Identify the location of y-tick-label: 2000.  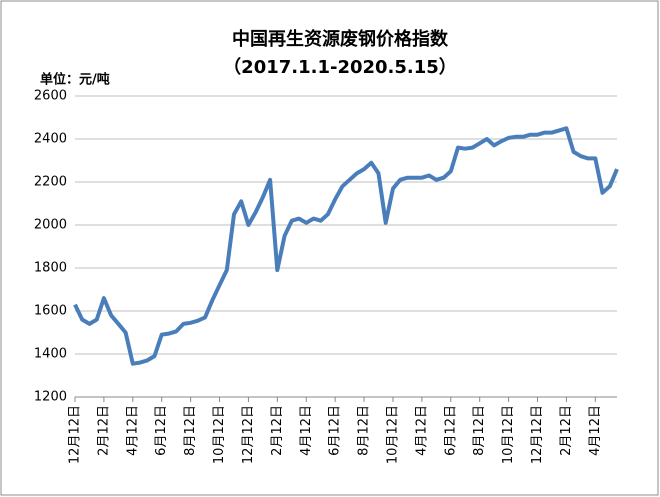
(50, 225).